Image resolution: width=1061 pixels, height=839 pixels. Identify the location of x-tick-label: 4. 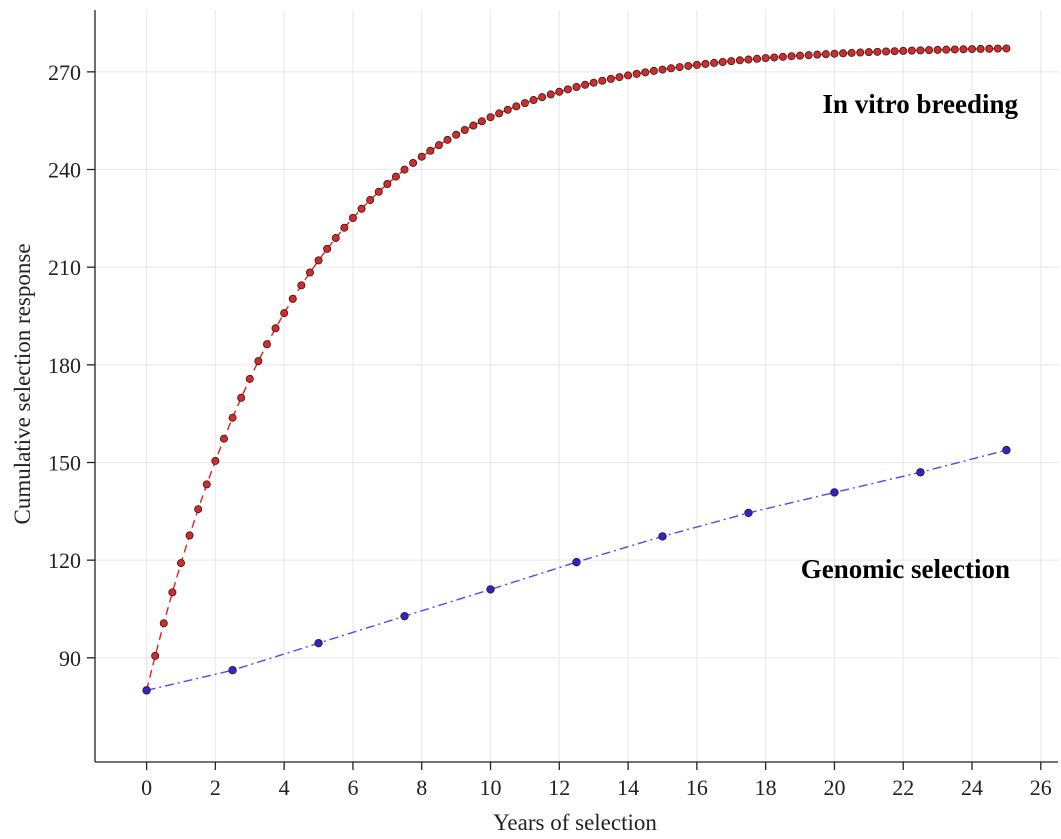
(284, 787).